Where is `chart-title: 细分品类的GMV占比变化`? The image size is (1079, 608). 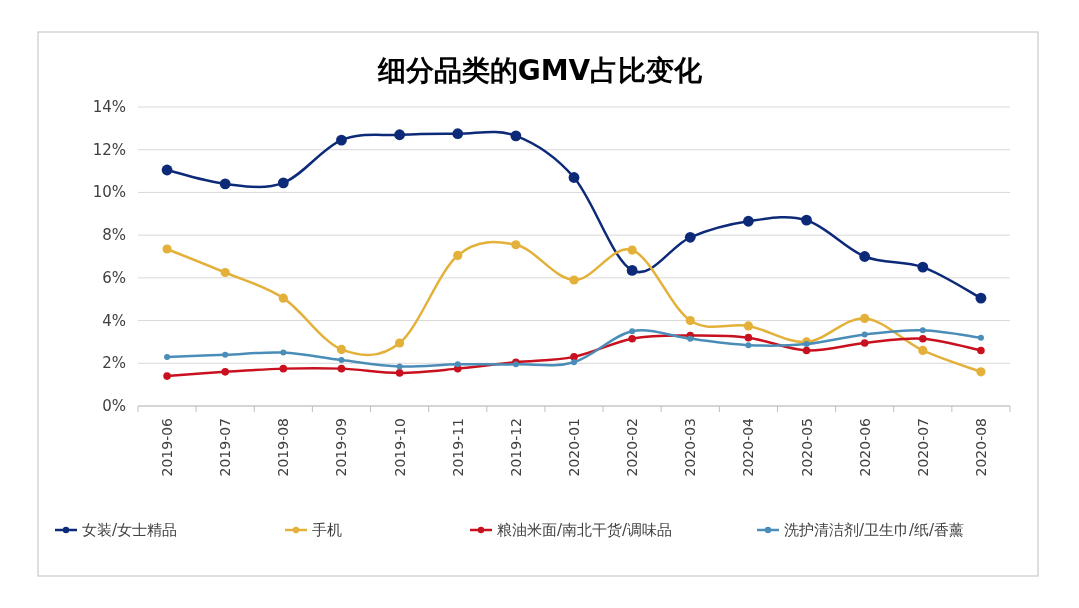
chart-title: 细分品类的GMV占比变化 is located at coordinates (540, 70).